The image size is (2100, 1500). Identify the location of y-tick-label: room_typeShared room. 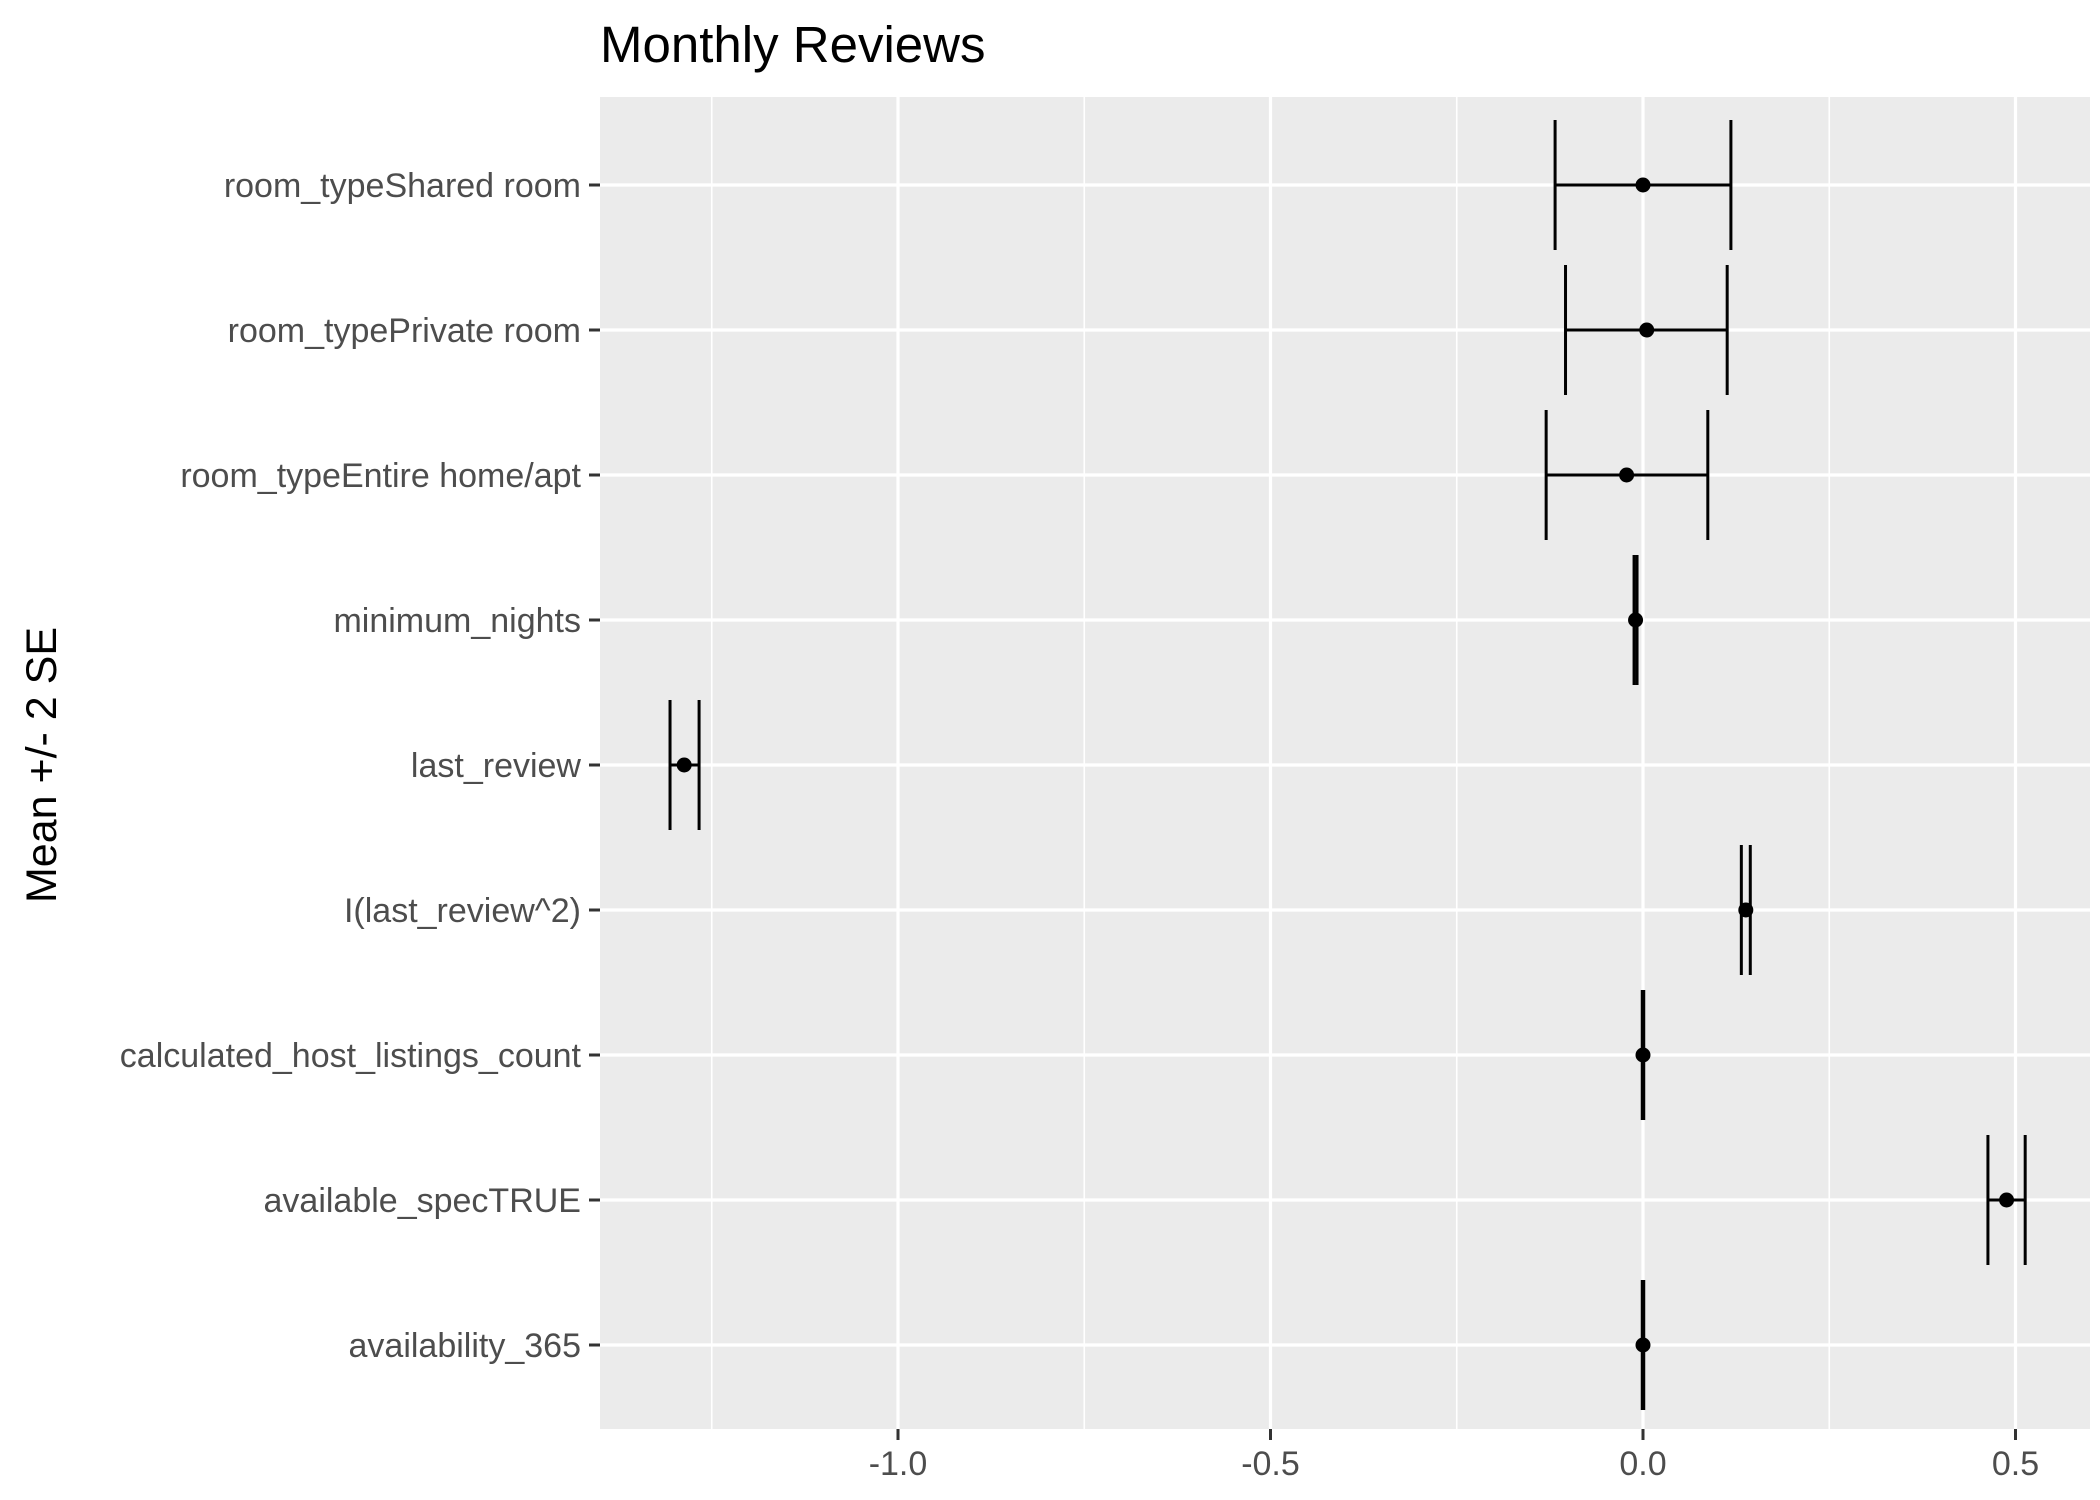
(402, 186).